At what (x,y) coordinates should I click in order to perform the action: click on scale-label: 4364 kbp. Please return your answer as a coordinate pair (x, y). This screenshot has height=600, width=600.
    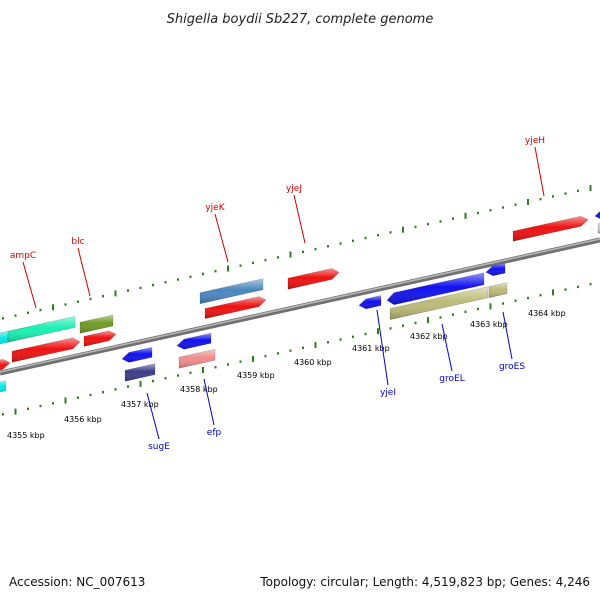
    Looking at the image, I should click on (547, 313).